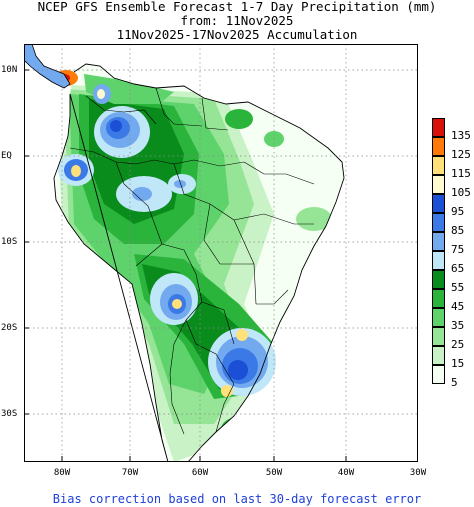 This screenshot has width=474, height=507. What do you see at coordinates (6, 156) in the screenshot?
I see `lat-label-eq: EQ` at bounding box center [6, 156].